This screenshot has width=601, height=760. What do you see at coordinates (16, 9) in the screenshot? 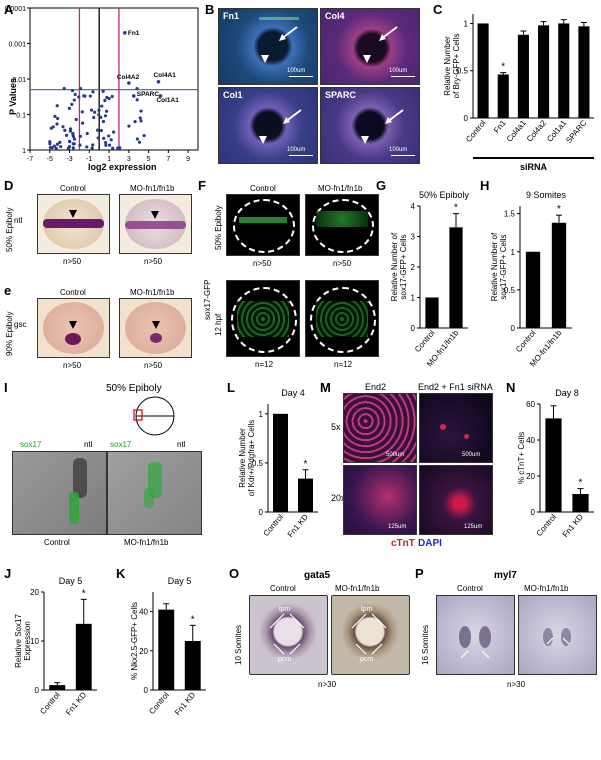
I see `y-tick-label: 0.0001` at bounding box center [16, 9].